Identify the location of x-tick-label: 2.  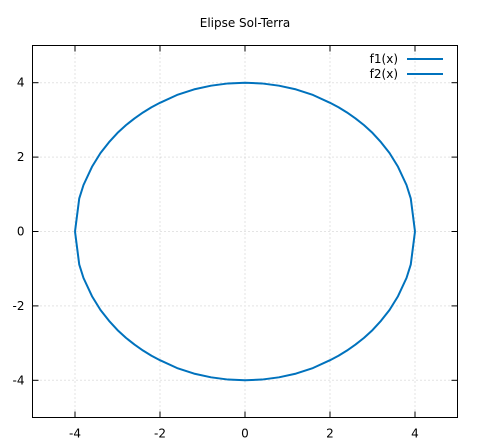
(330, 434).